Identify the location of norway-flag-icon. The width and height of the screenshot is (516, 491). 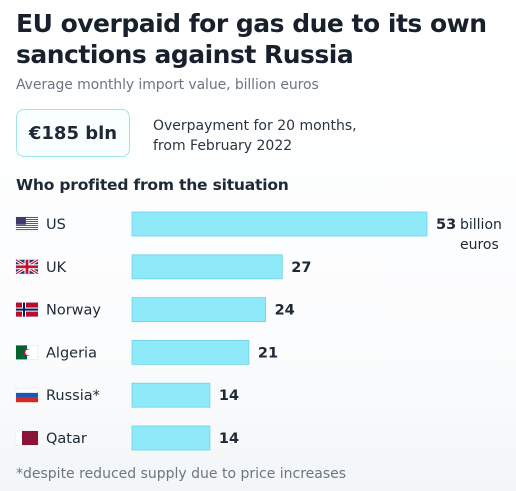
(27, 309).